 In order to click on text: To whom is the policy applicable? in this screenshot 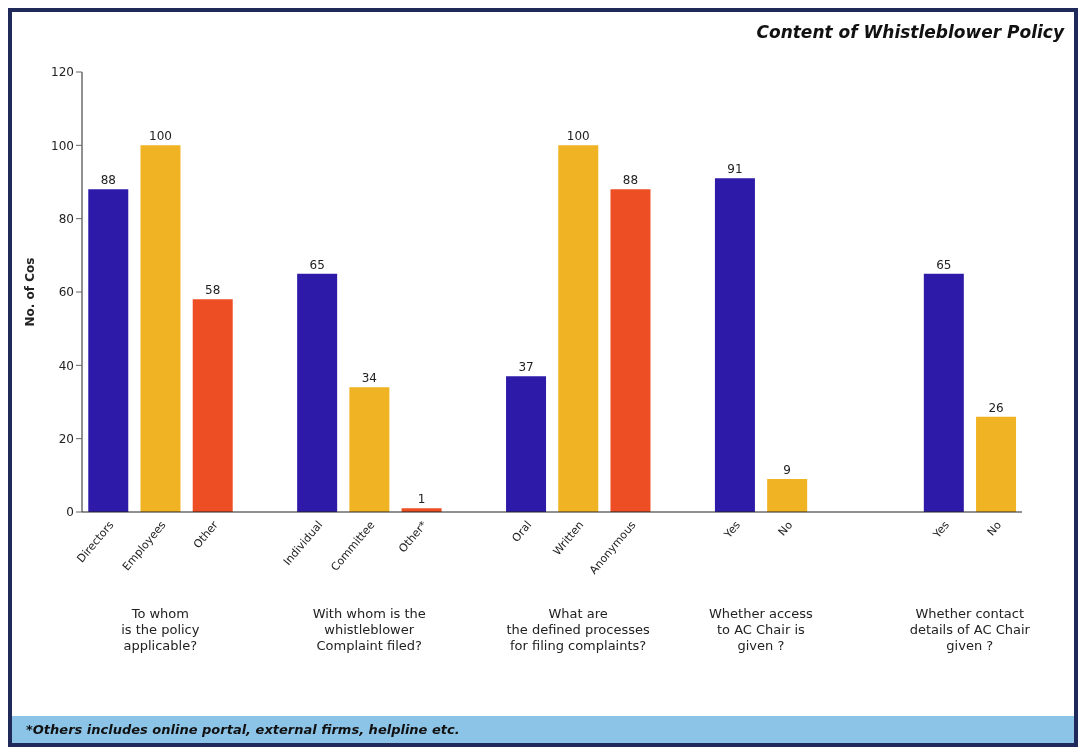, I will do `click(160, 630)`.